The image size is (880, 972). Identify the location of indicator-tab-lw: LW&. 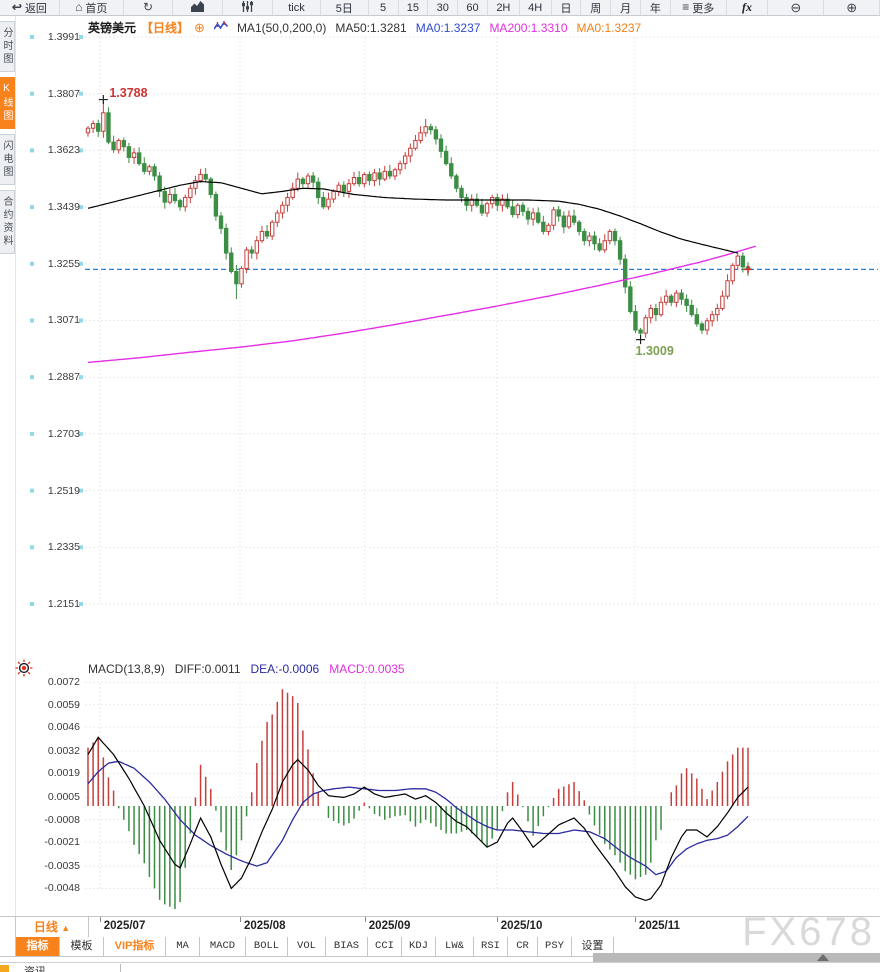
(455, 946).